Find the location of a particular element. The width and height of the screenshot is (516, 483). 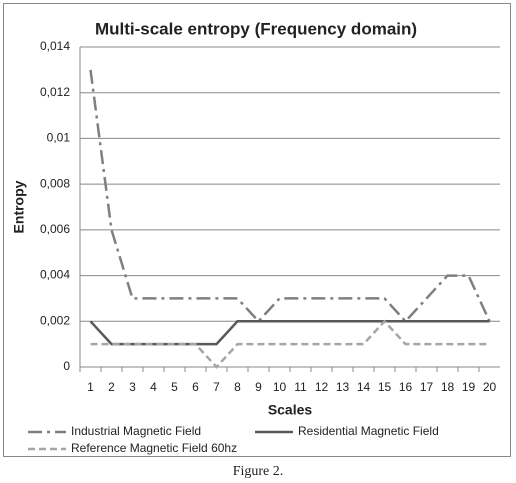

y-tick-label: 0 is located at coordinates (66, 366).